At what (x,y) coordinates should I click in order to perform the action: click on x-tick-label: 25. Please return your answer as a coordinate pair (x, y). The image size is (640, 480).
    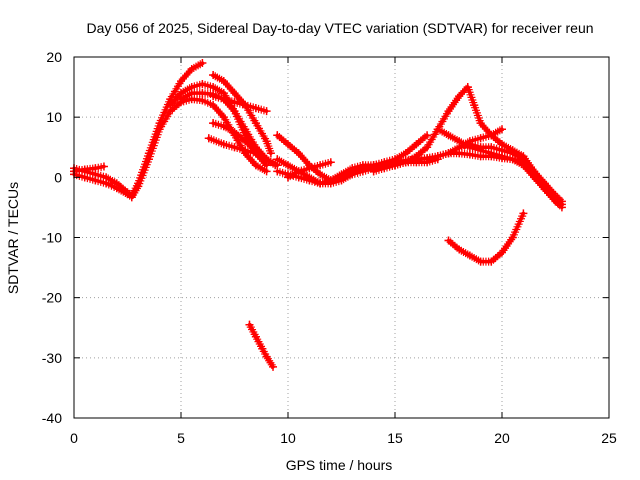
    Looking at the image, I should click on (609, 438).